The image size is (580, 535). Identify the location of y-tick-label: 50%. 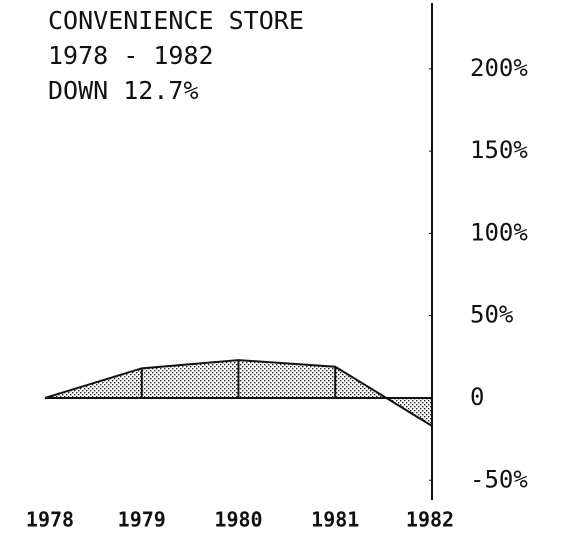
(492, 315).